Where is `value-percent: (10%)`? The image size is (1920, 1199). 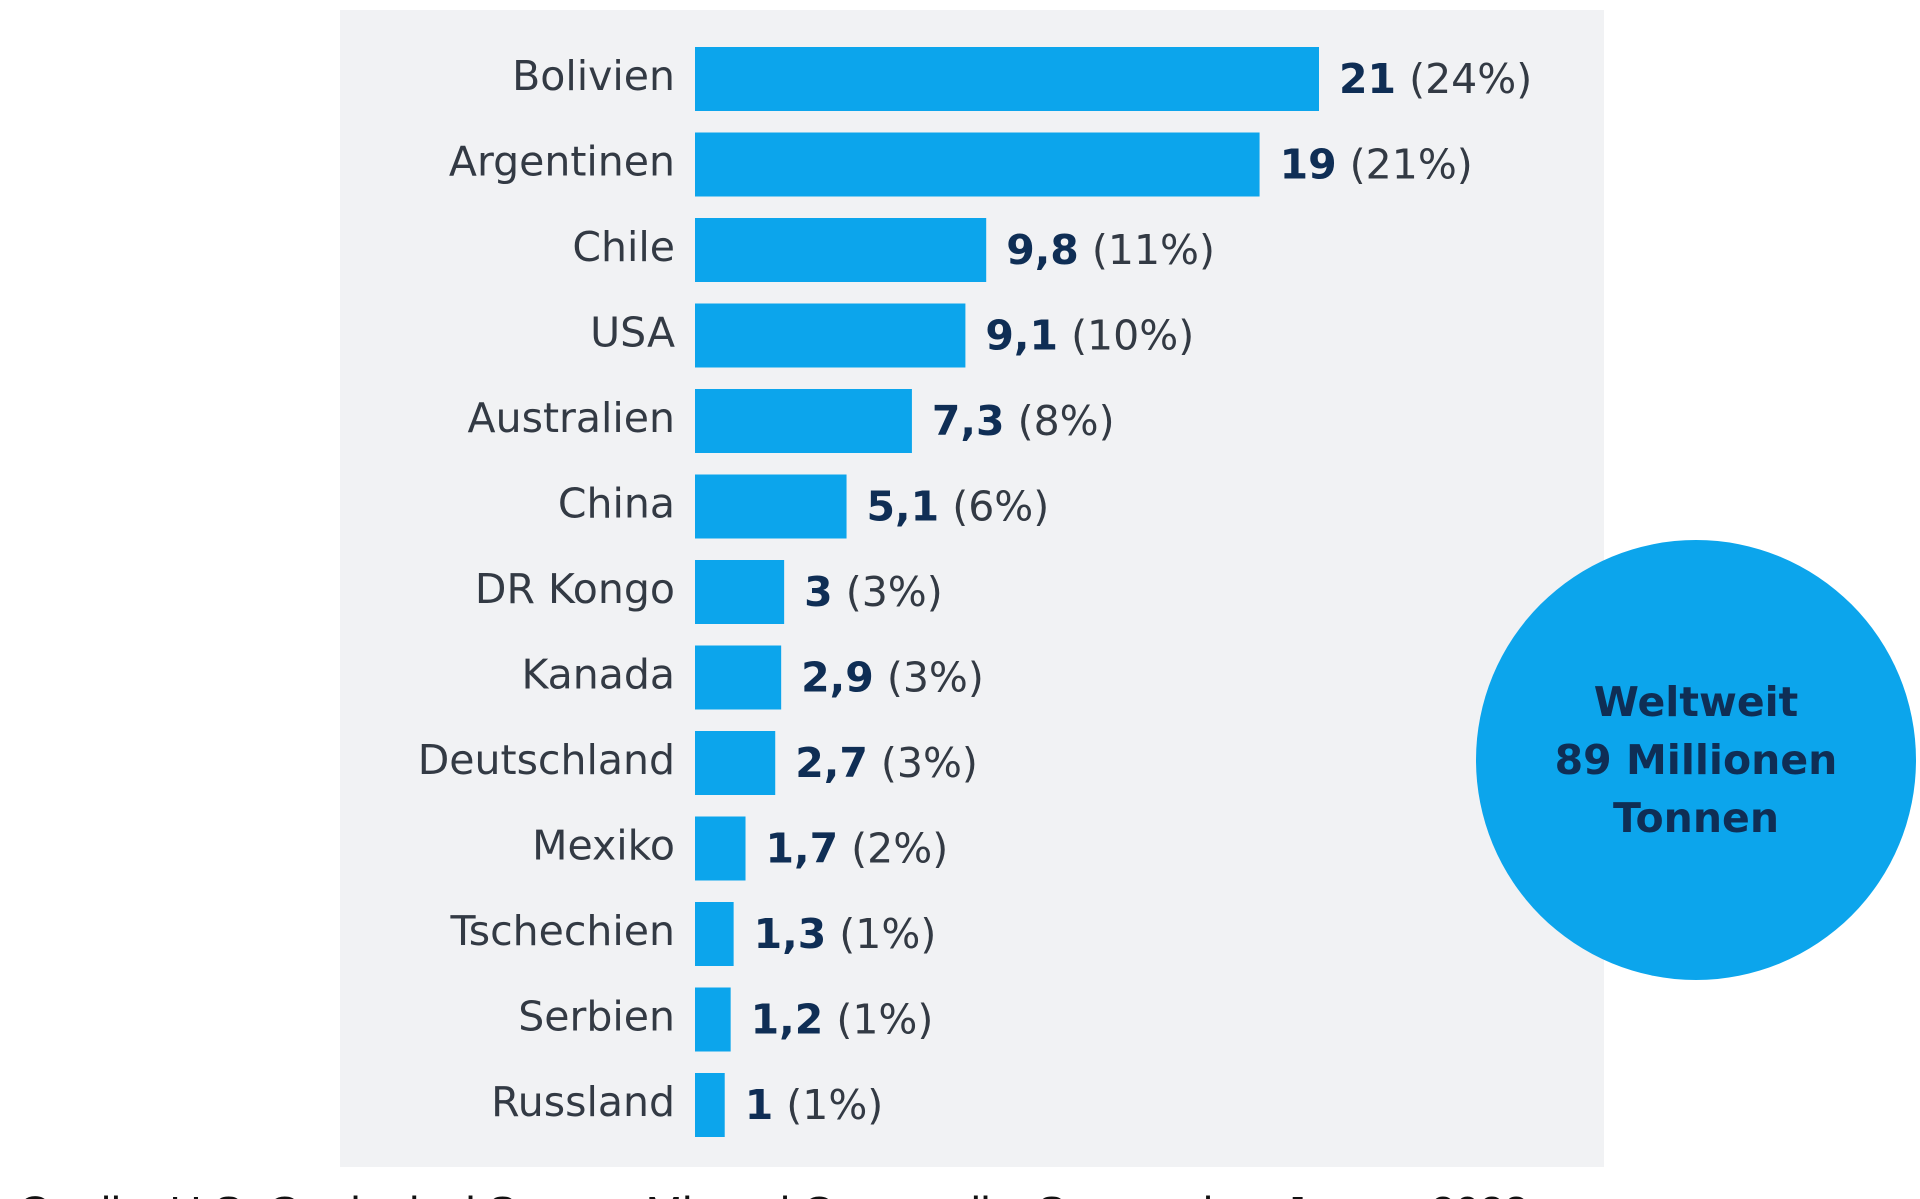
value-percent: (10%) is located at coordinates (1126, 336).